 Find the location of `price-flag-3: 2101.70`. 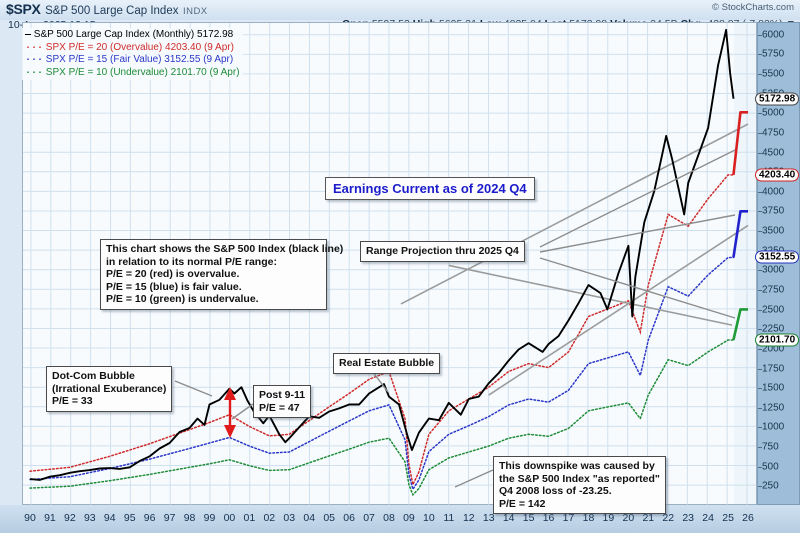

price-flag-3: 2101.70 is located at coordinates (777, 340).